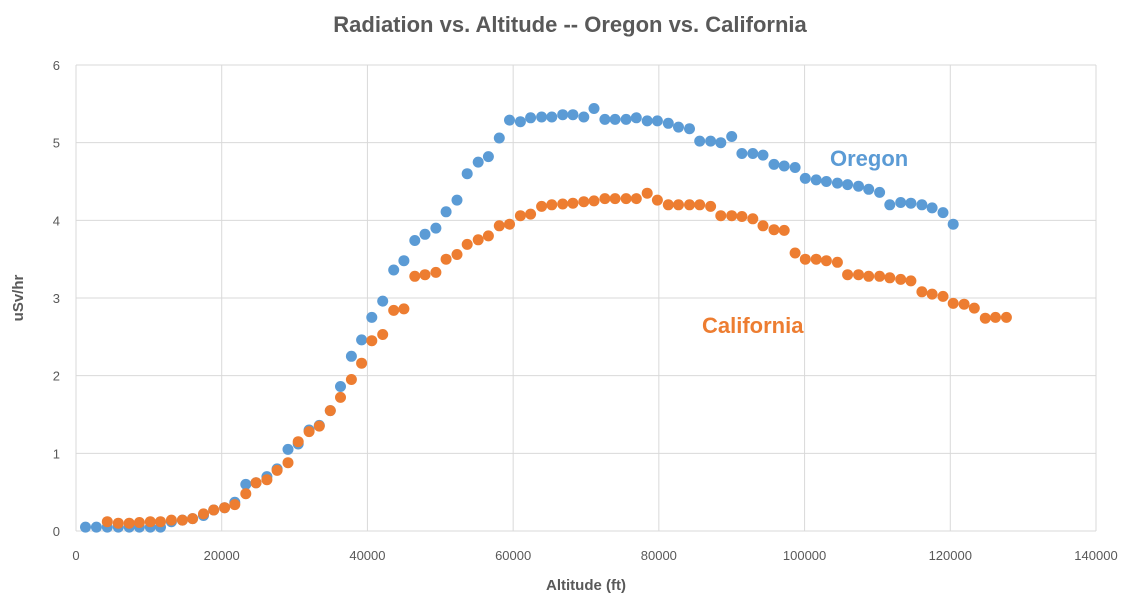  I want to click on x-tick-label: 120000, so click(950, 555).